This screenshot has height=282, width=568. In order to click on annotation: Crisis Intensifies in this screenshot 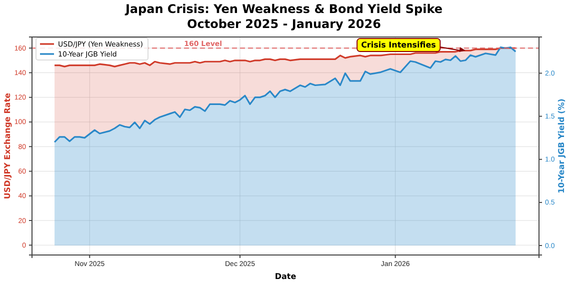, I will do `click(398, 45)`.